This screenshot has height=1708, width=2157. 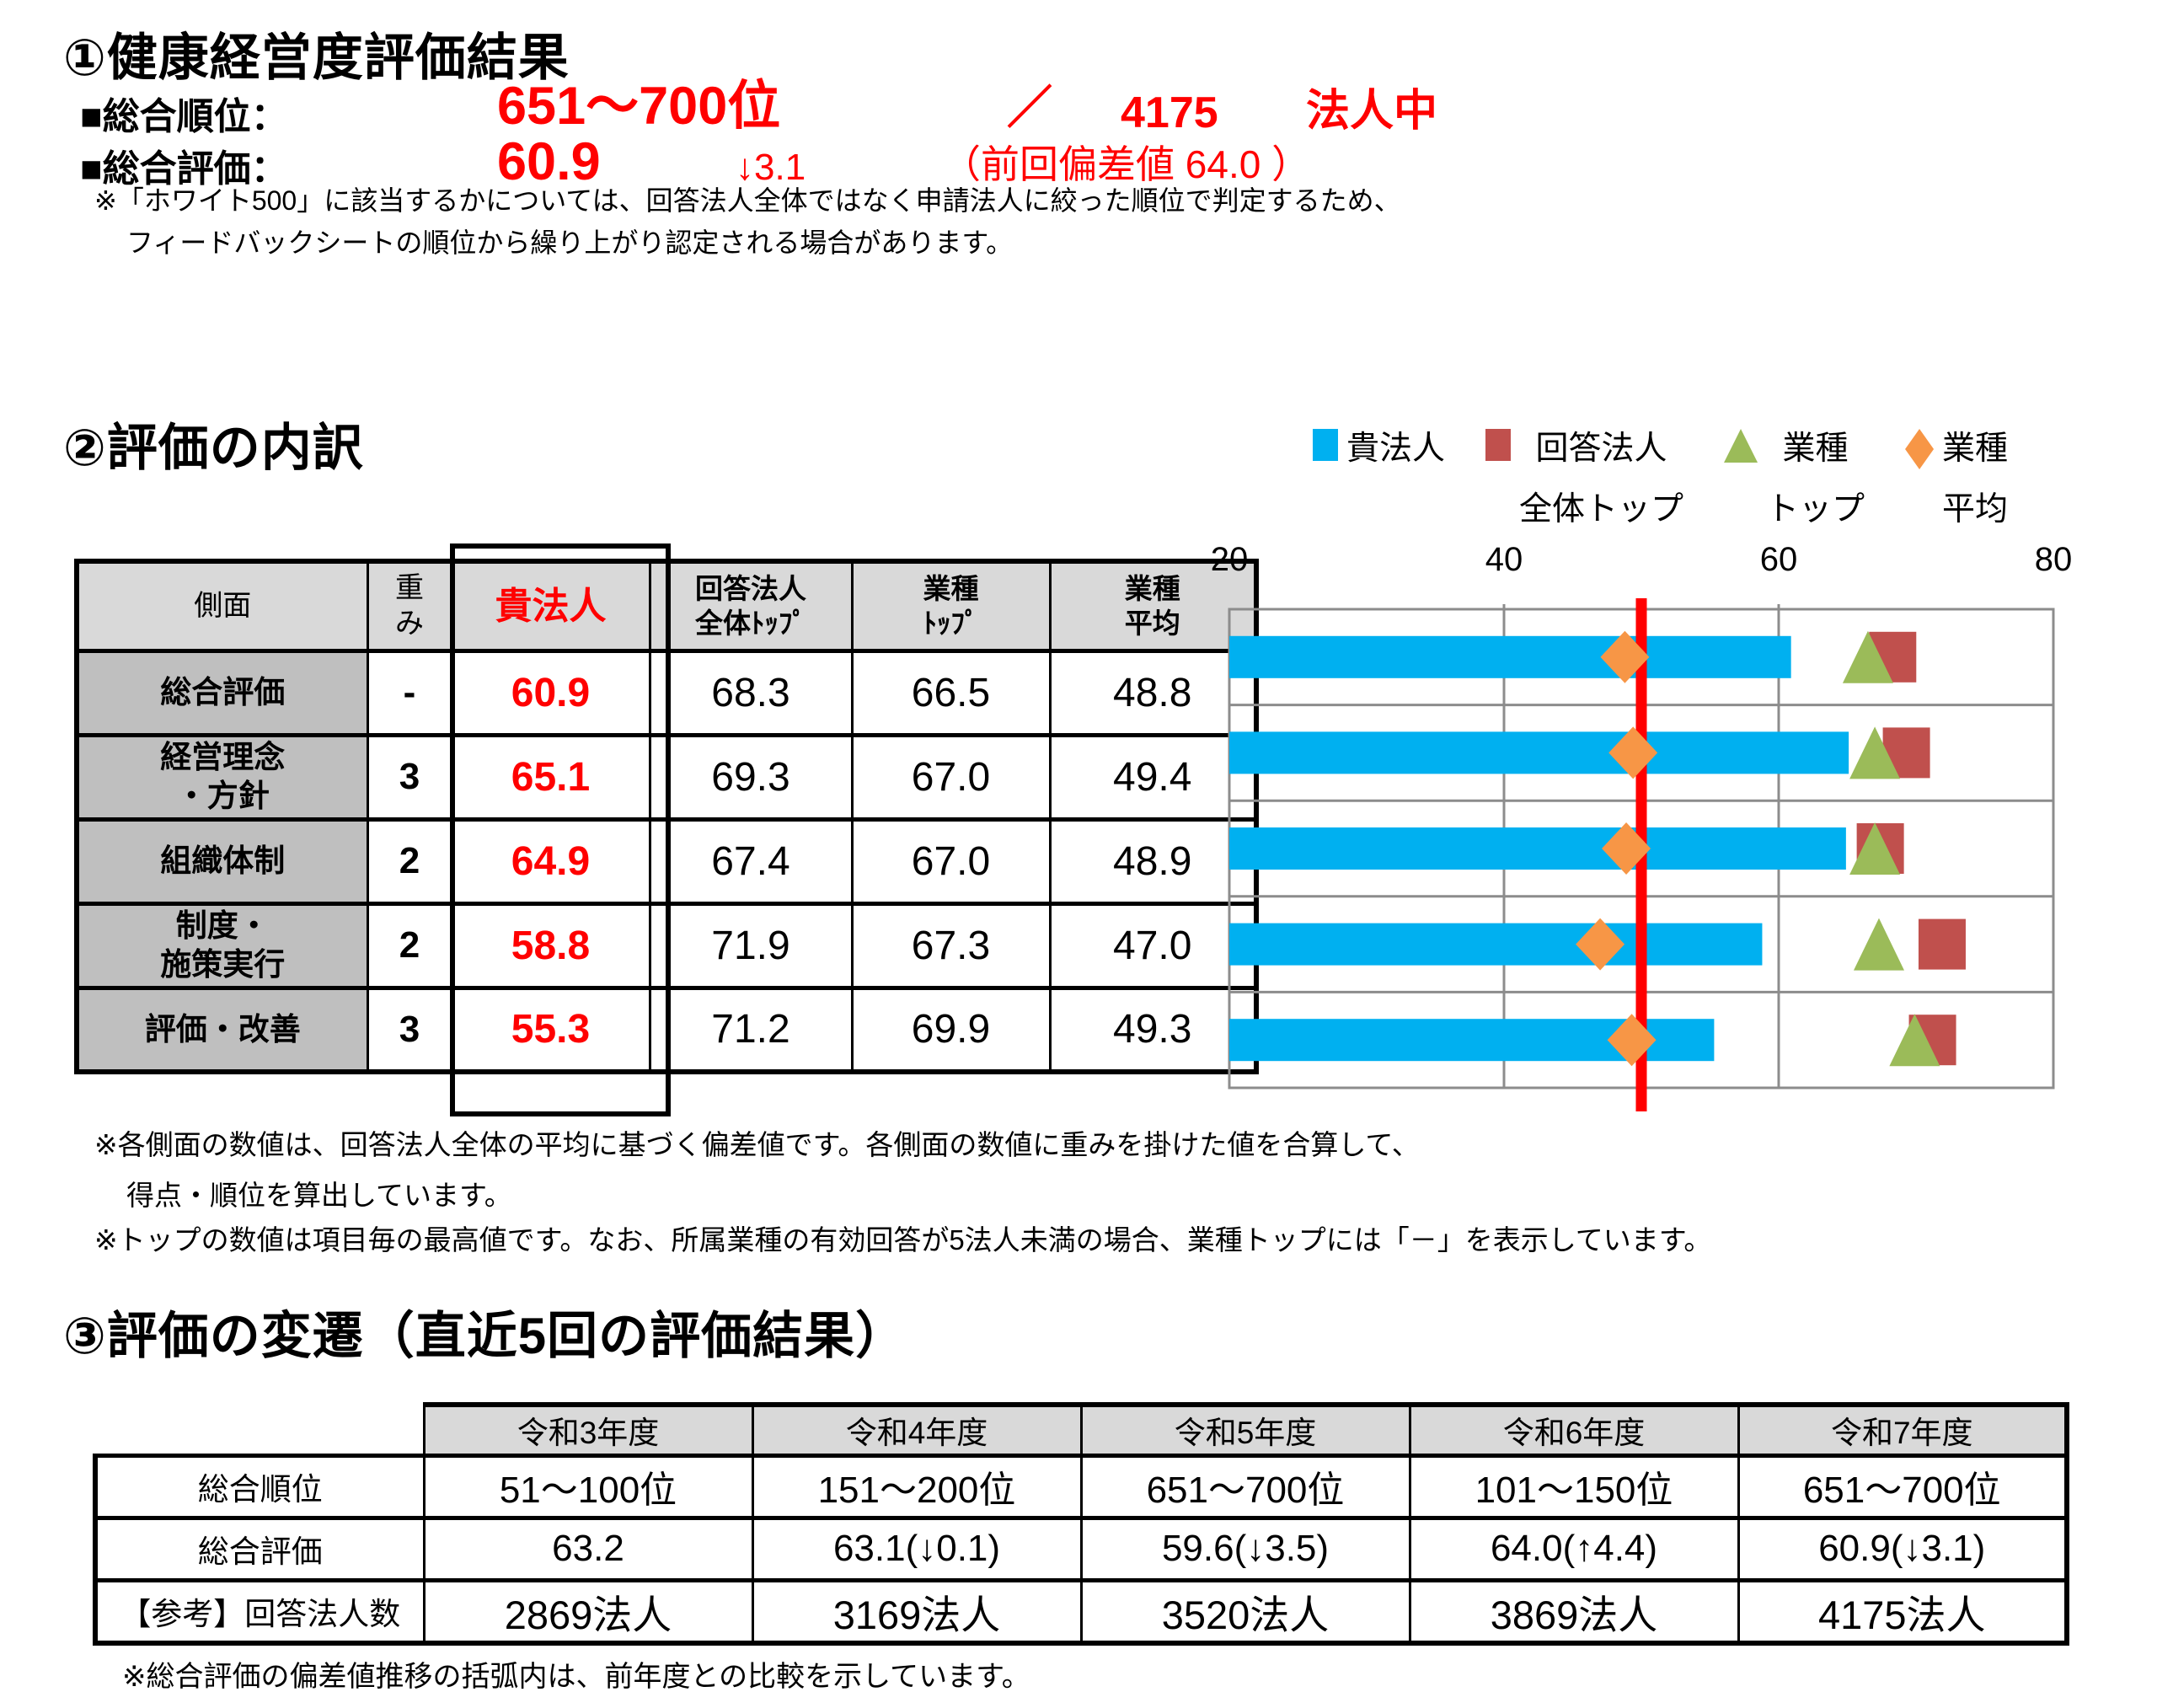 I want to click on x-axis-tick-label: 20, so click(x=1229, y=559).